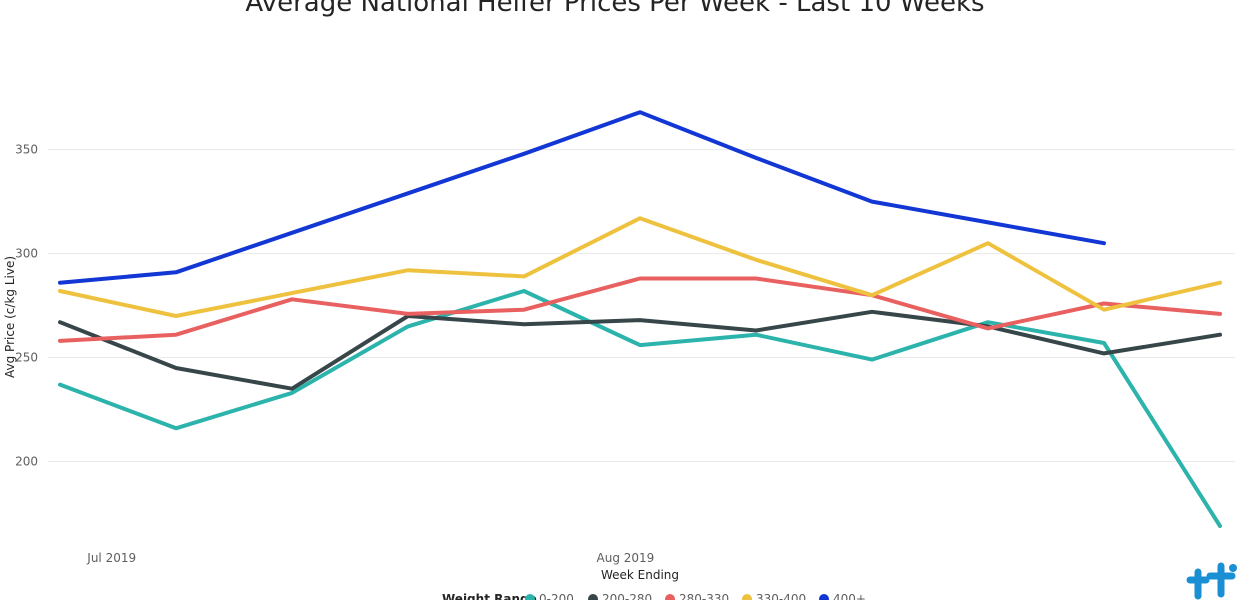 This screenshot has height=600, width=1245. What do you see at coordinates (849, 596) in the screenshot?
I see `legend-entry: 400+` at bounding box center [849, 596].